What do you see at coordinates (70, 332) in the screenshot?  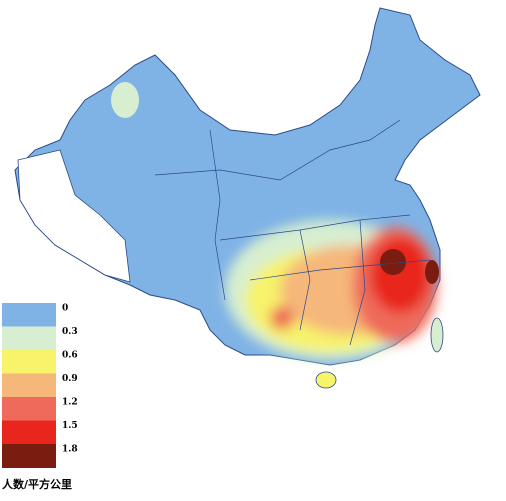 I see `legend-label: 0.3` at bounding box center [70, 332].